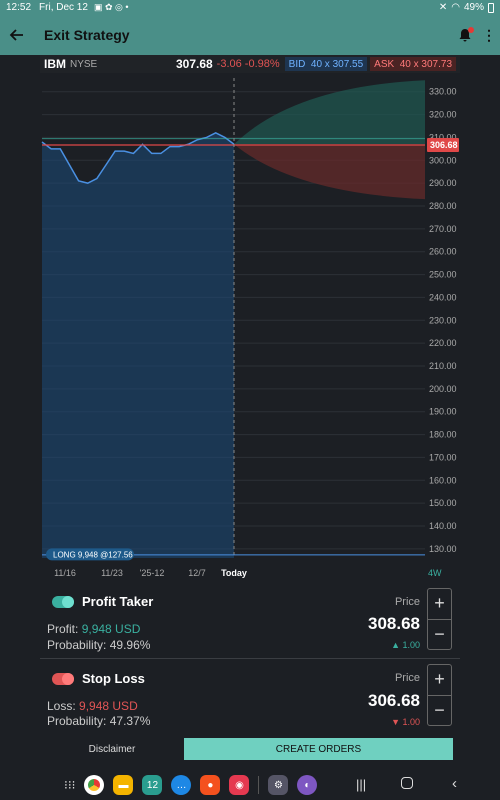  I want to click on wifi-icon: ◠, so click(455, 7).